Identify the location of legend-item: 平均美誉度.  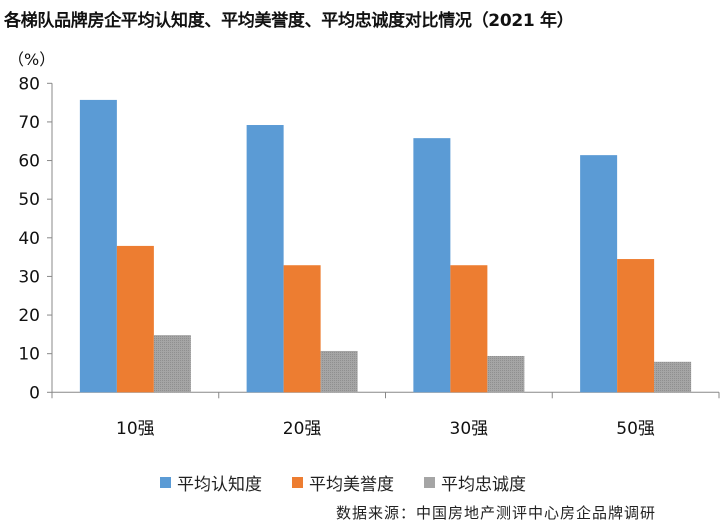
(343, 482).